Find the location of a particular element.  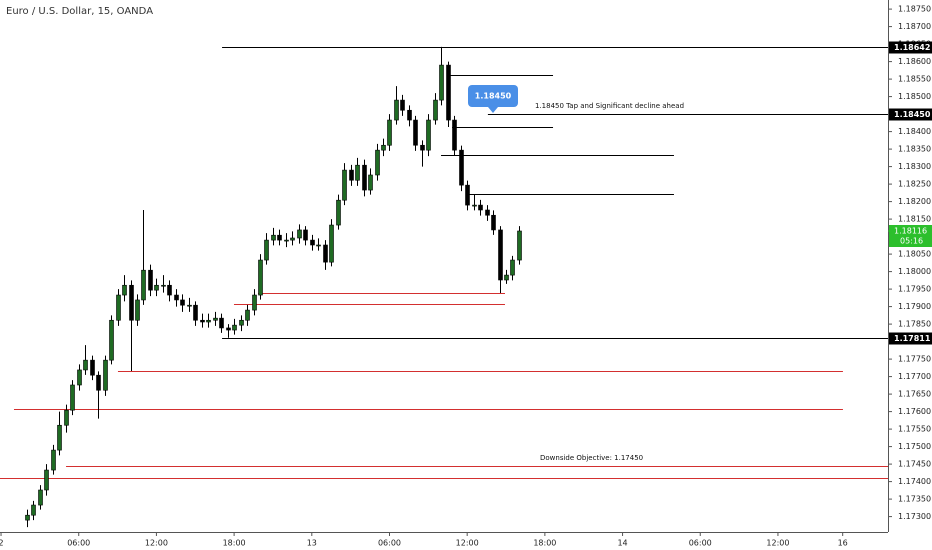

y-tick-label: 1.18700 is located at coordinates (914, 26).